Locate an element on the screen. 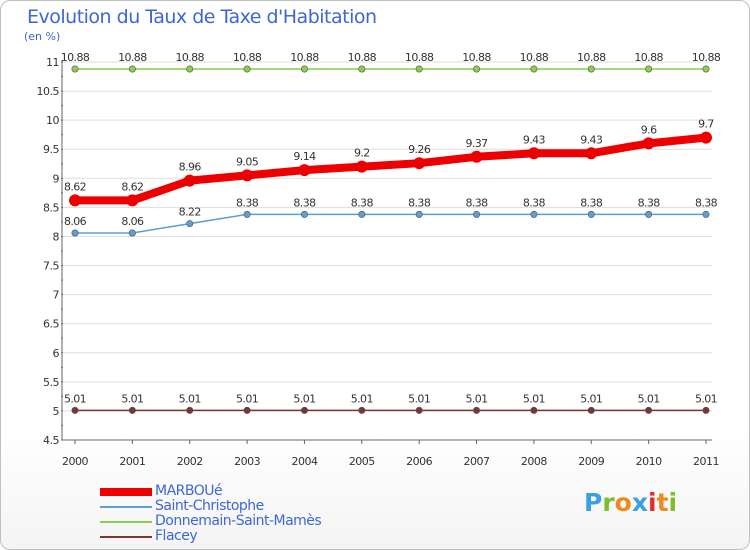 The height and width of the screenshot is (550, 750). y-tick-label: 9 is located at coordinates (56, 178).